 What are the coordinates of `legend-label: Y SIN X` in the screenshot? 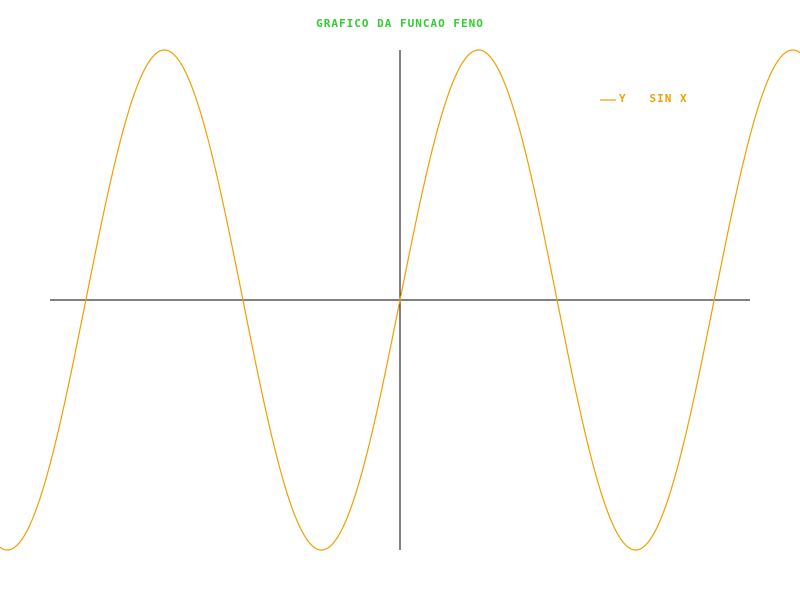 It's located at (653, 98).